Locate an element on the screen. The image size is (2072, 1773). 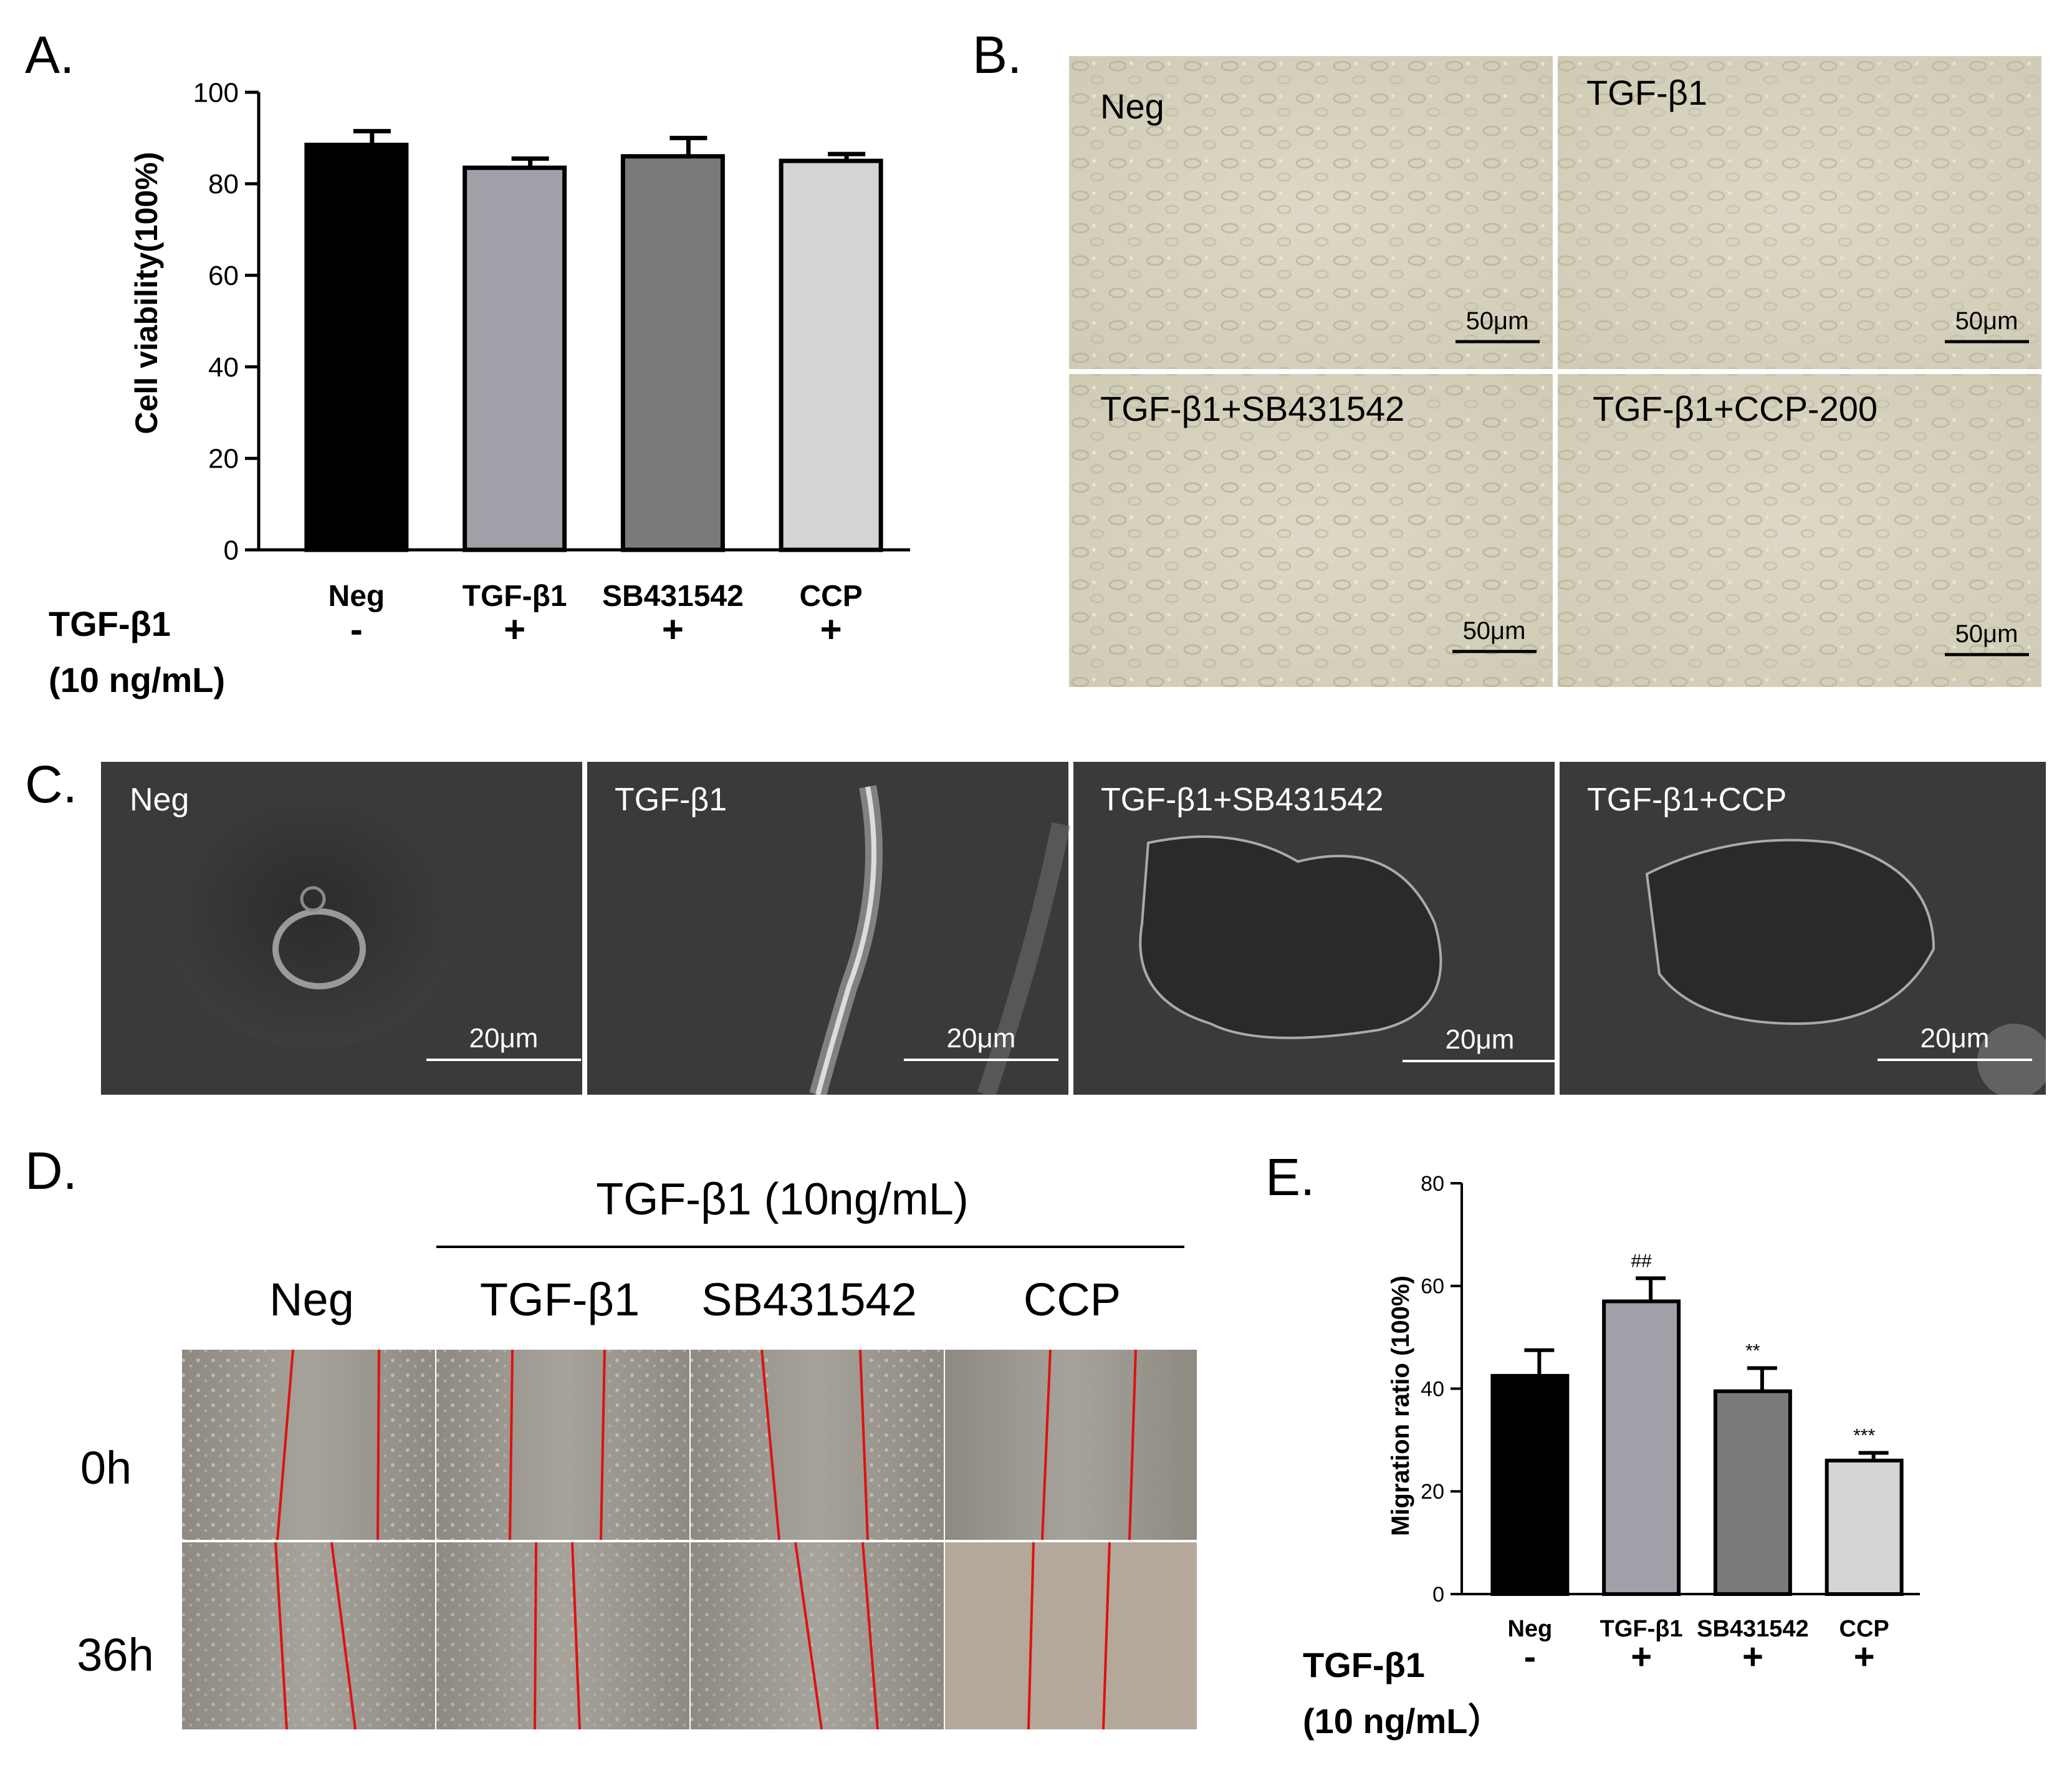
micrograph-b-neg is located at coordinates (1311, 212).